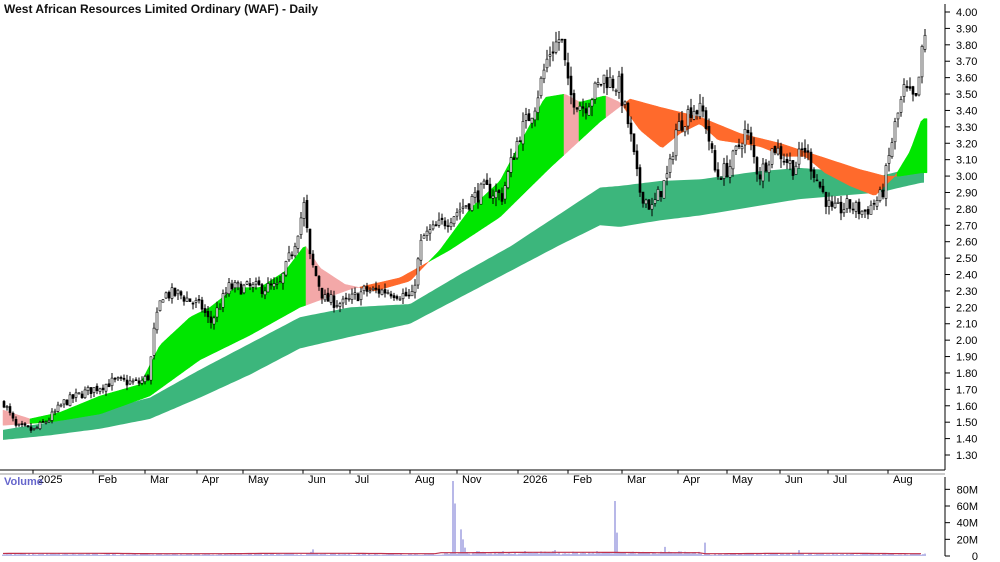 The width and height of the screenshot is (1000, 562). I want to click on price-tick-label: 1.30, so click(966, 456).